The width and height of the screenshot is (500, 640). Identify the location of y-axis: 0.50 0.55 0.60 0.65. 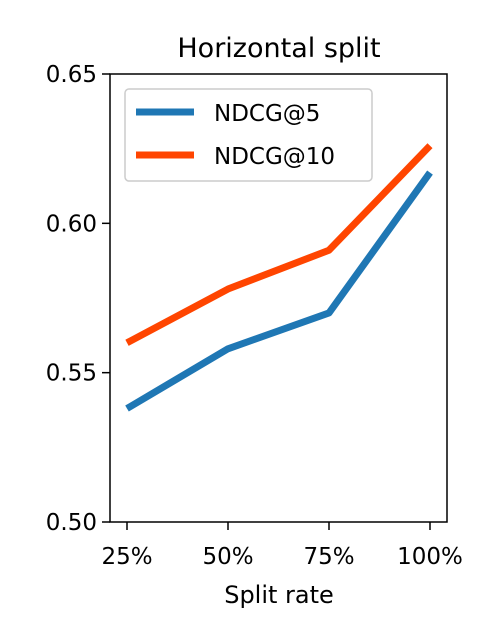
(78, 299).